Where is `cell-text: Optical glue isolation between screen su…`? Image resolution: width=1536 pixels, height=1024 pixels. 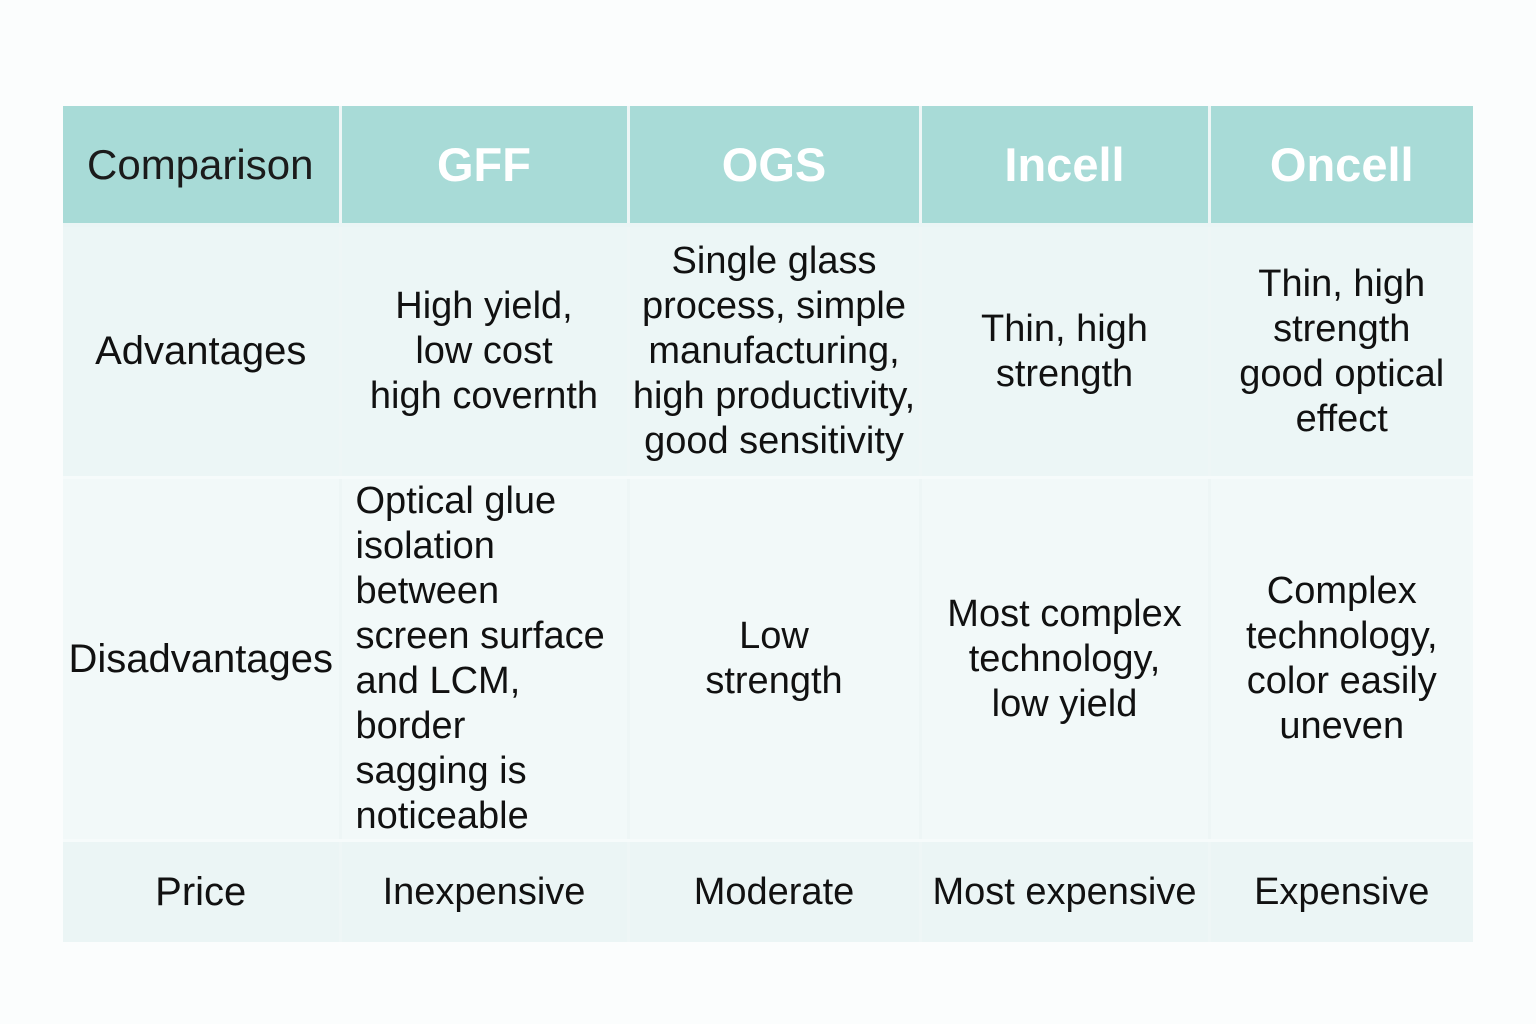 cell-text: Optical glue isolation between screen su… is located at coordinates (480, 658).